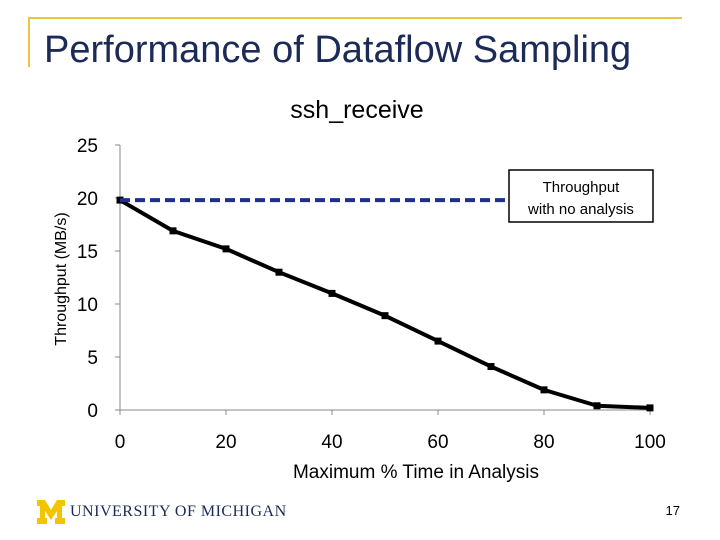 The width and height of the screenshot is (720, 540). What do you see at coordinates (672, 510) in the screenshot?
I see `page-number: 17` at bounding box center [672, 510].